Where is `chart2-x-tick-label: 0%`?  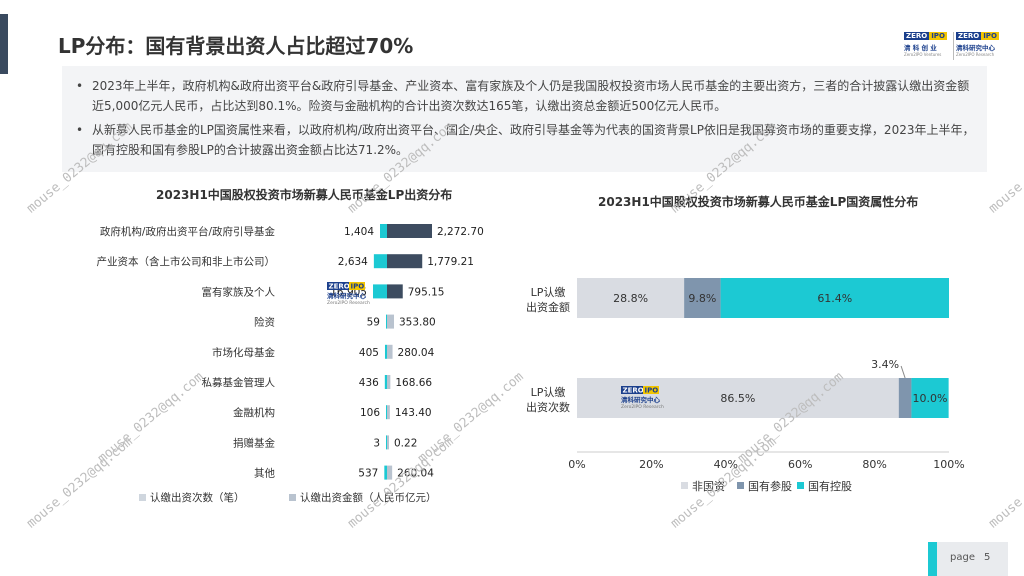
chart2-x-tick-label: 0% is located at coordinates (576, 464).